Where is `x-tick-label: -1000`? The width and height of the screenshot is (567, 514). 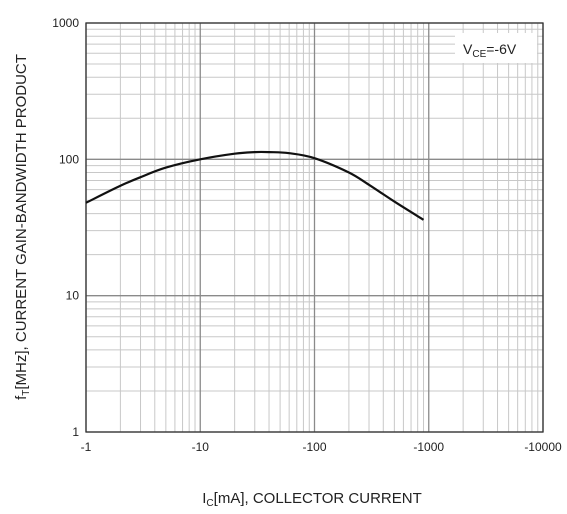 x-tick-label: -1000 is located at coordinates (428, 447).